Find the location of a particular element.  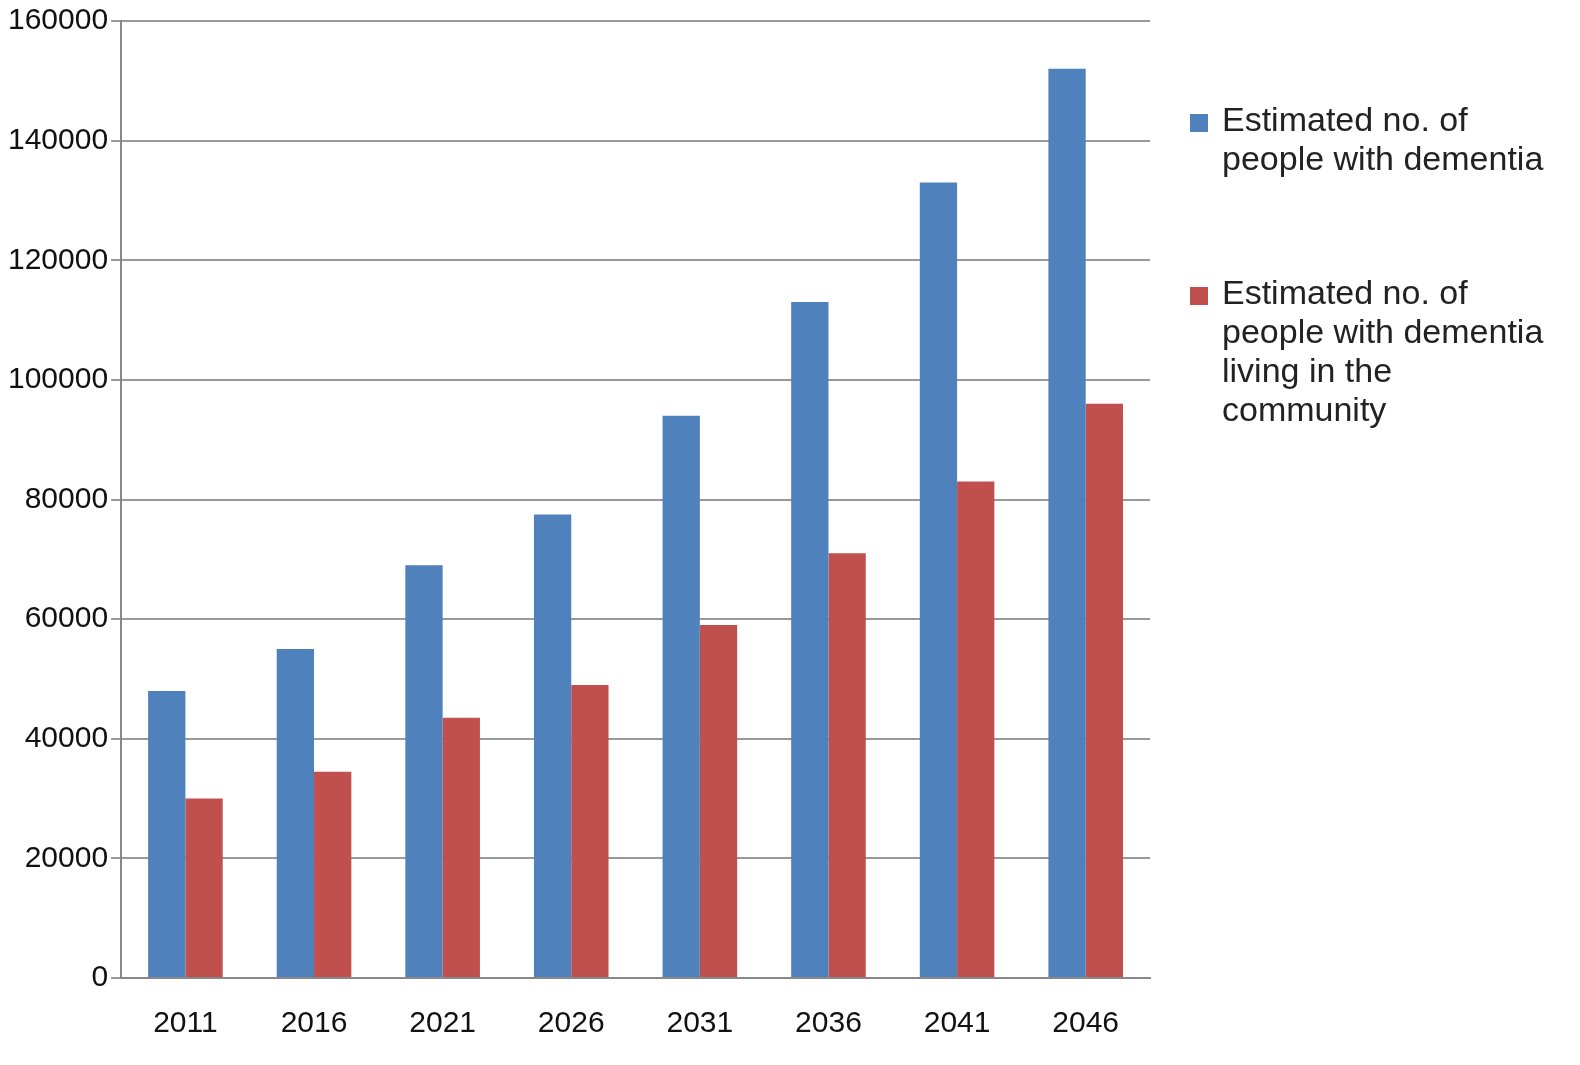

x-tick-label: 2016 is located at coordinates (314, 1022).